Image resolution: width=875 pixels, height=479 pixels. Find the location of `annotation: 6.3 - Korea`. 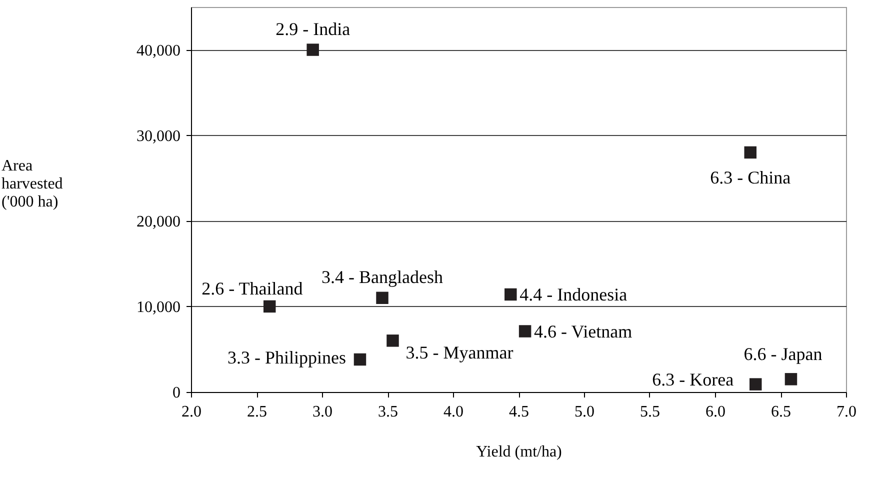

annotation: 6.3 - Korea is located at coordinates (693, 379).